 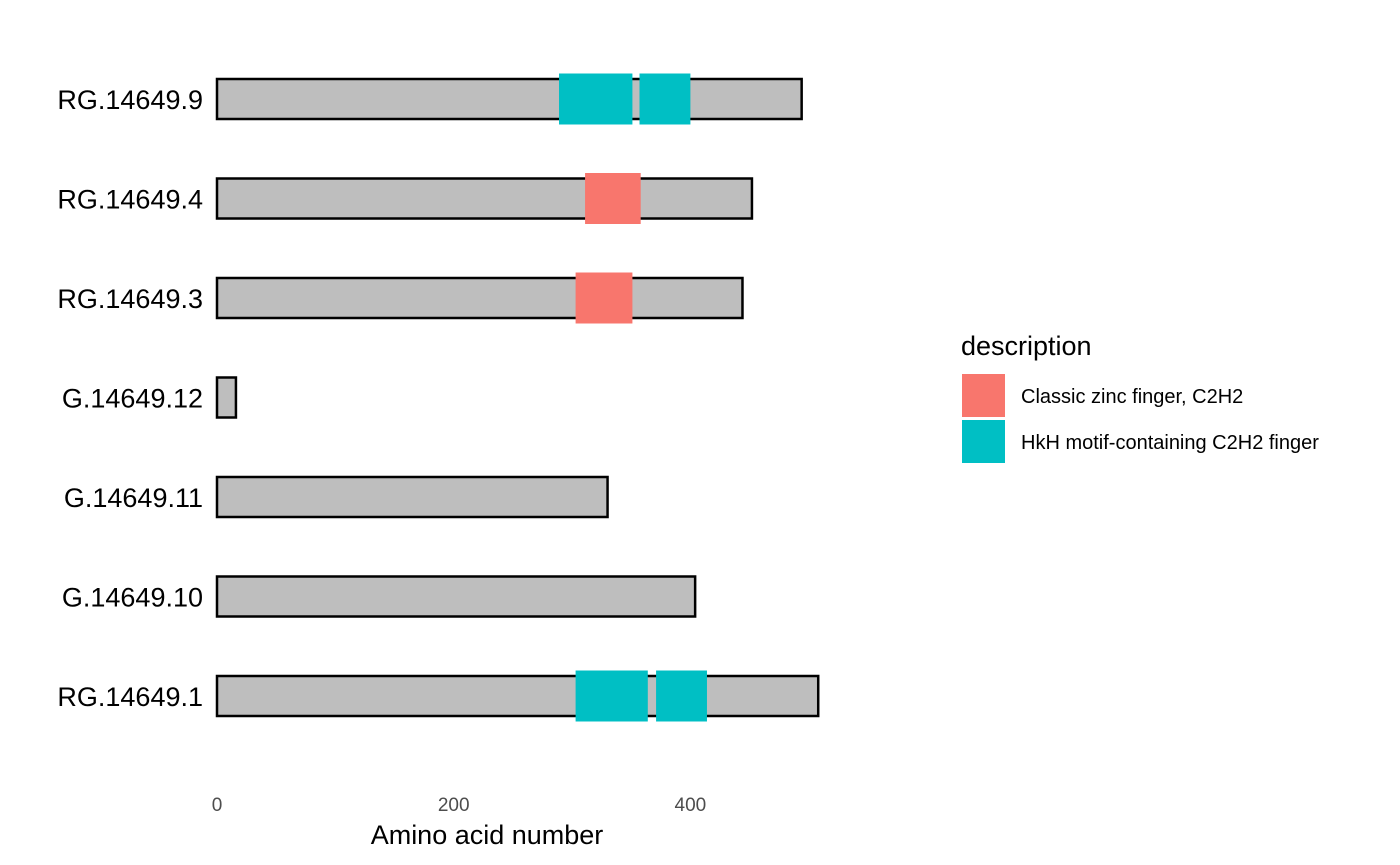 What do you see at coordinates (1026, 346) in the screenshot?
I see `legend-title: description` at bounding box center [1026, 346].